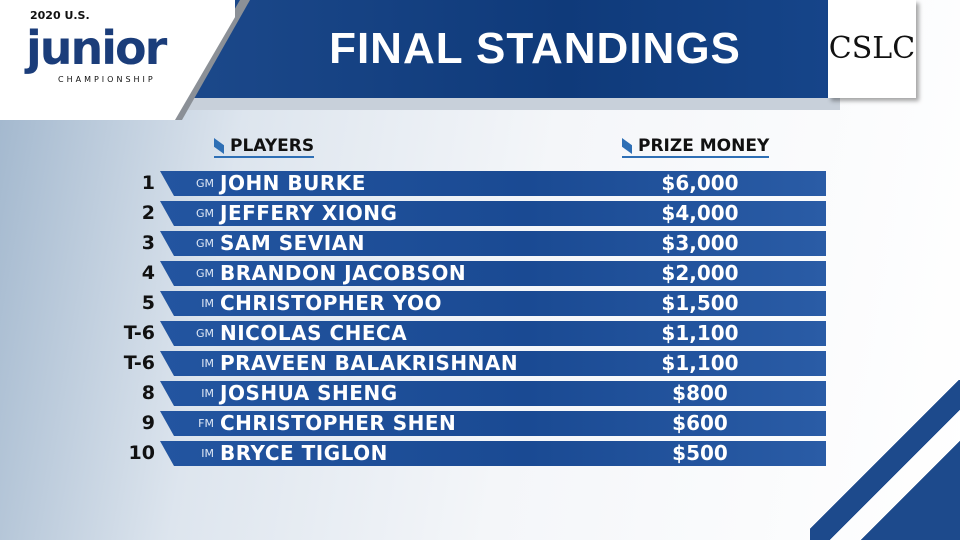 This screenshot has height=540, width=960. What do you see at coordinates (704, 146) in the screenshot?
I see `prize-label: PRIZE MONEY` at bounding box center [704, 146].